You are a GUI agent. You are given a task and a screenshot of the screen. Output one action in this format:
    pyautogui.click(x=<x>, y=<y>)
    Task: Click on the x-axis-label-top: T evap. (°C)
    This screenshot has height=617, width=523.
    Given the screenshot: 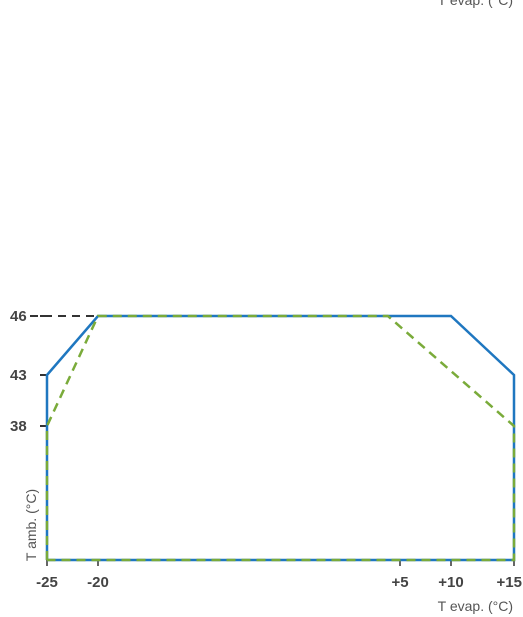 What is the action you would take?
    pyautogui.click(x=475, y=4)
    